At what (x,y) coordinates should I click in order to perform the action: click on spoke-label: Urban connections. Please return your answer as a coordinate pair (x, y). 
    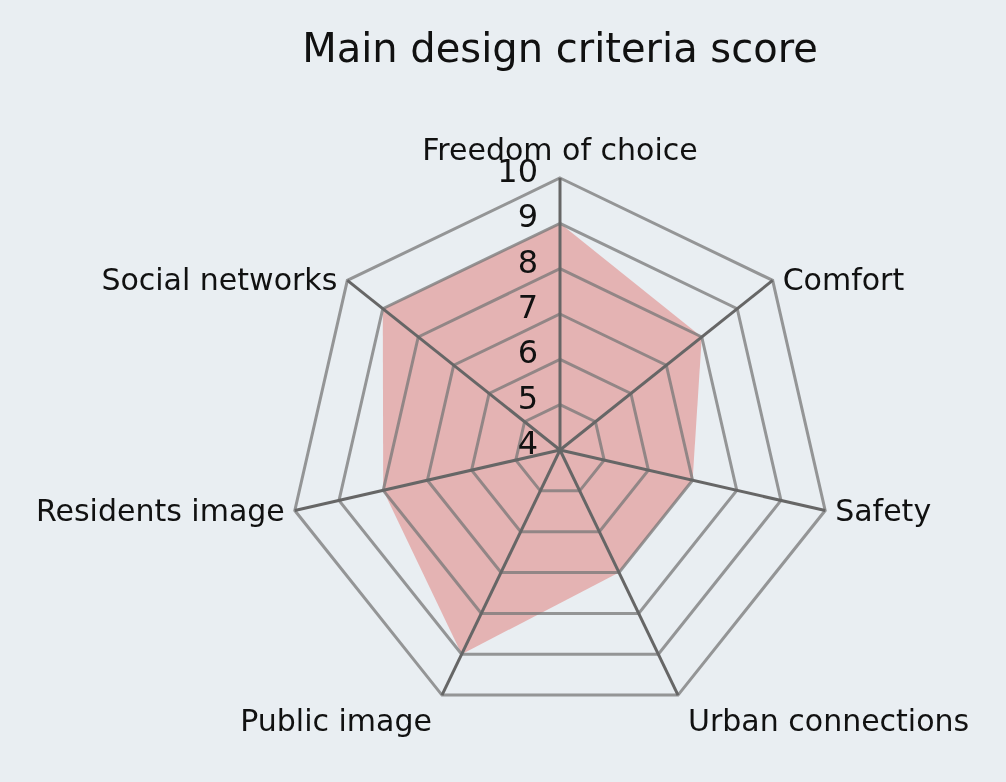
    Looking at the image, I should click on (829, 721).